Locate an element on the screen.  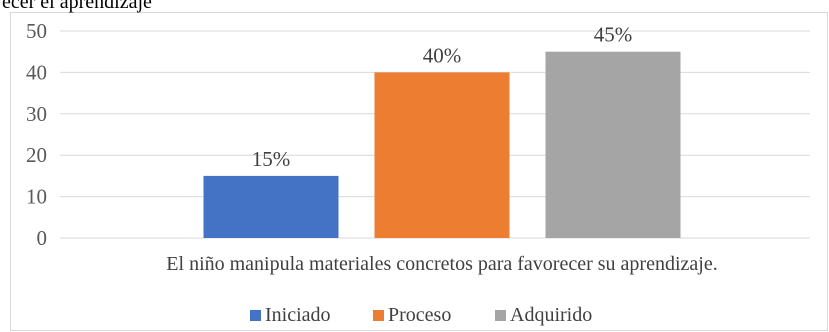
data-label-proceso: 40% is located at coordinates (442, 55).